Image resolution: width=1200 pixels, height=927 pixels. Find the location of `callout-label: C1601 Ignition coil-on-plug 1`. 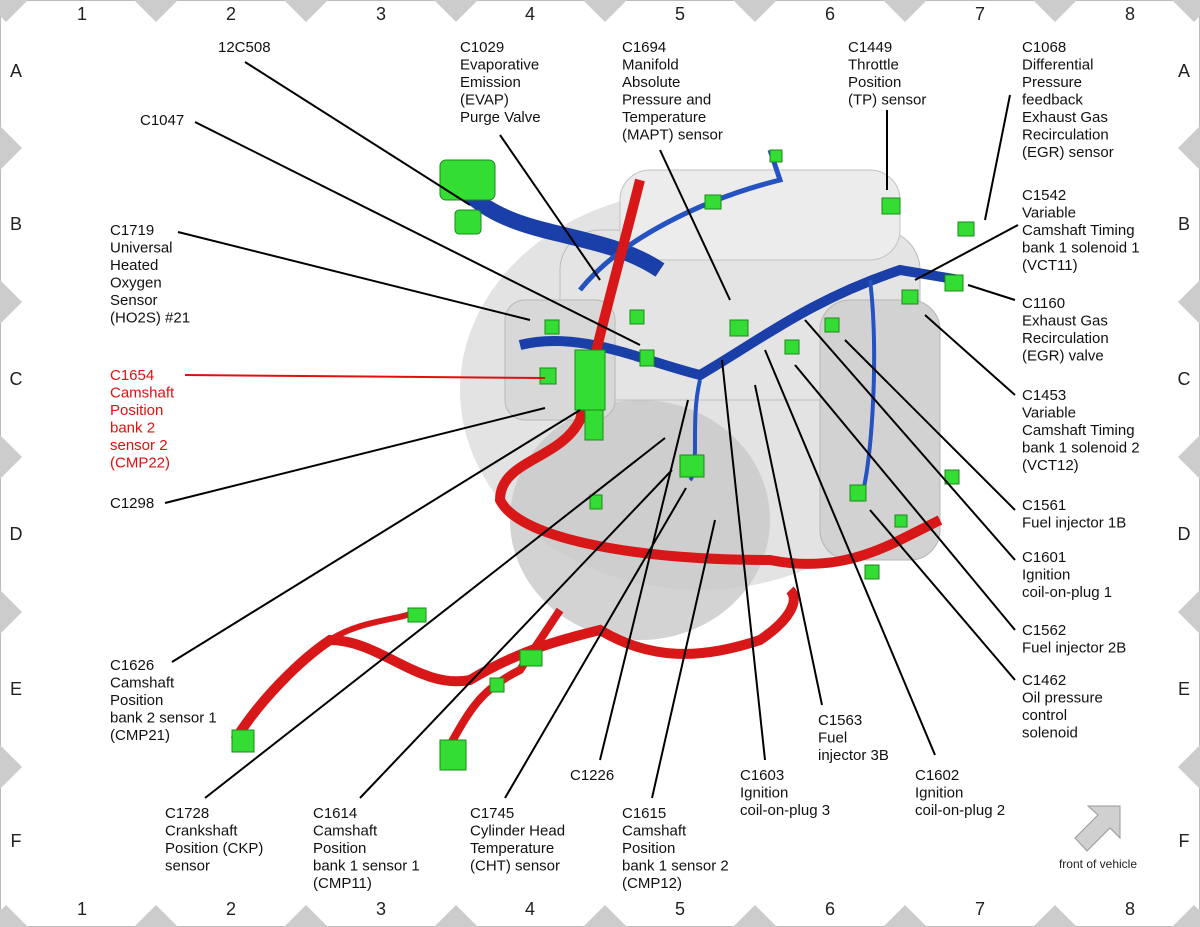

callout-label: C1601 Ignition coil-on-plug 1 is located at coordinates (1067, 575).